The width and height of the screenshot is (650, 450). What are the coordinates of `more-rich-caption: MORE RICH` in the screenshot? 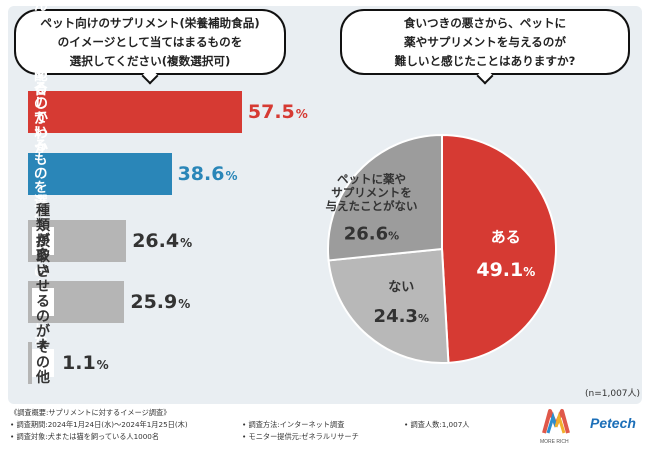 It's located at (554, 442).